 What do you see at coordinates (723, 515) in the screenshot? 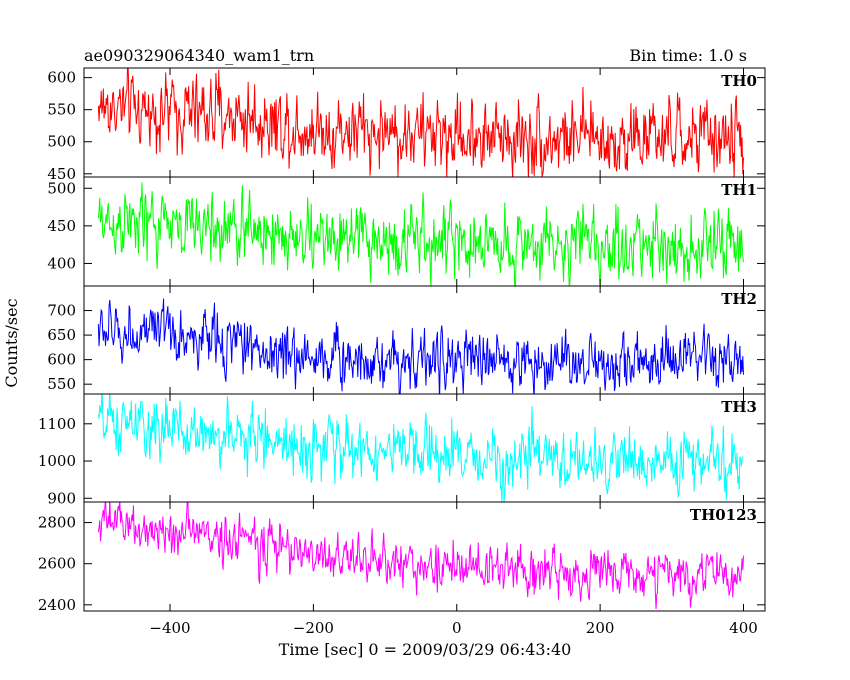
I see `panel-label-th0123: TH0123` at bounding box center [723, 515].